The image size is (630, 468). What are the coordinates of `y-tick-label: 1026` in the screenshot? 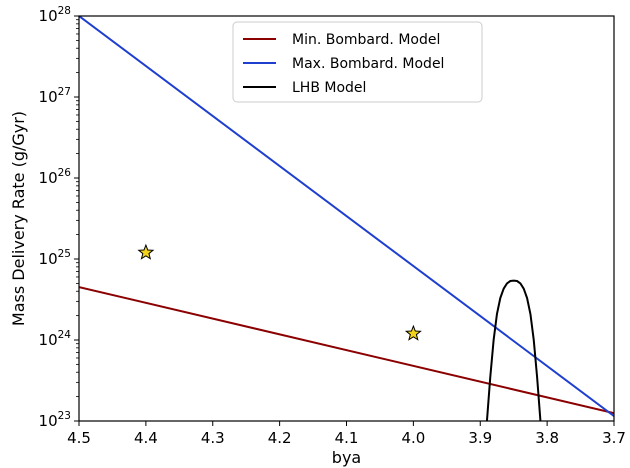 It's located at (55, 177).